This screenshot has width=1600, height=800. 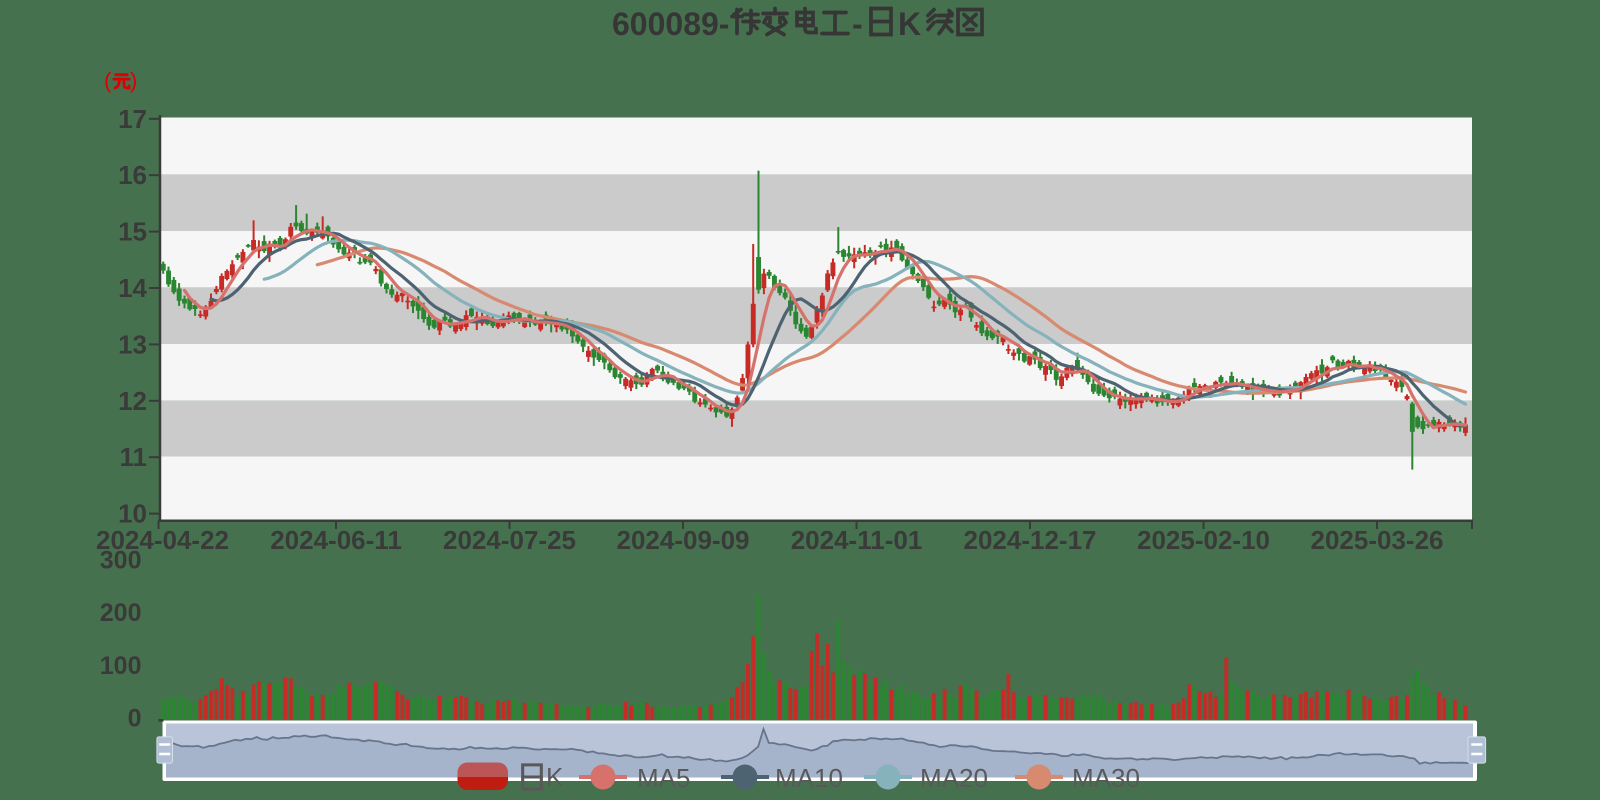 I want to click on svg-text: 17, so click(x=132, y=119).